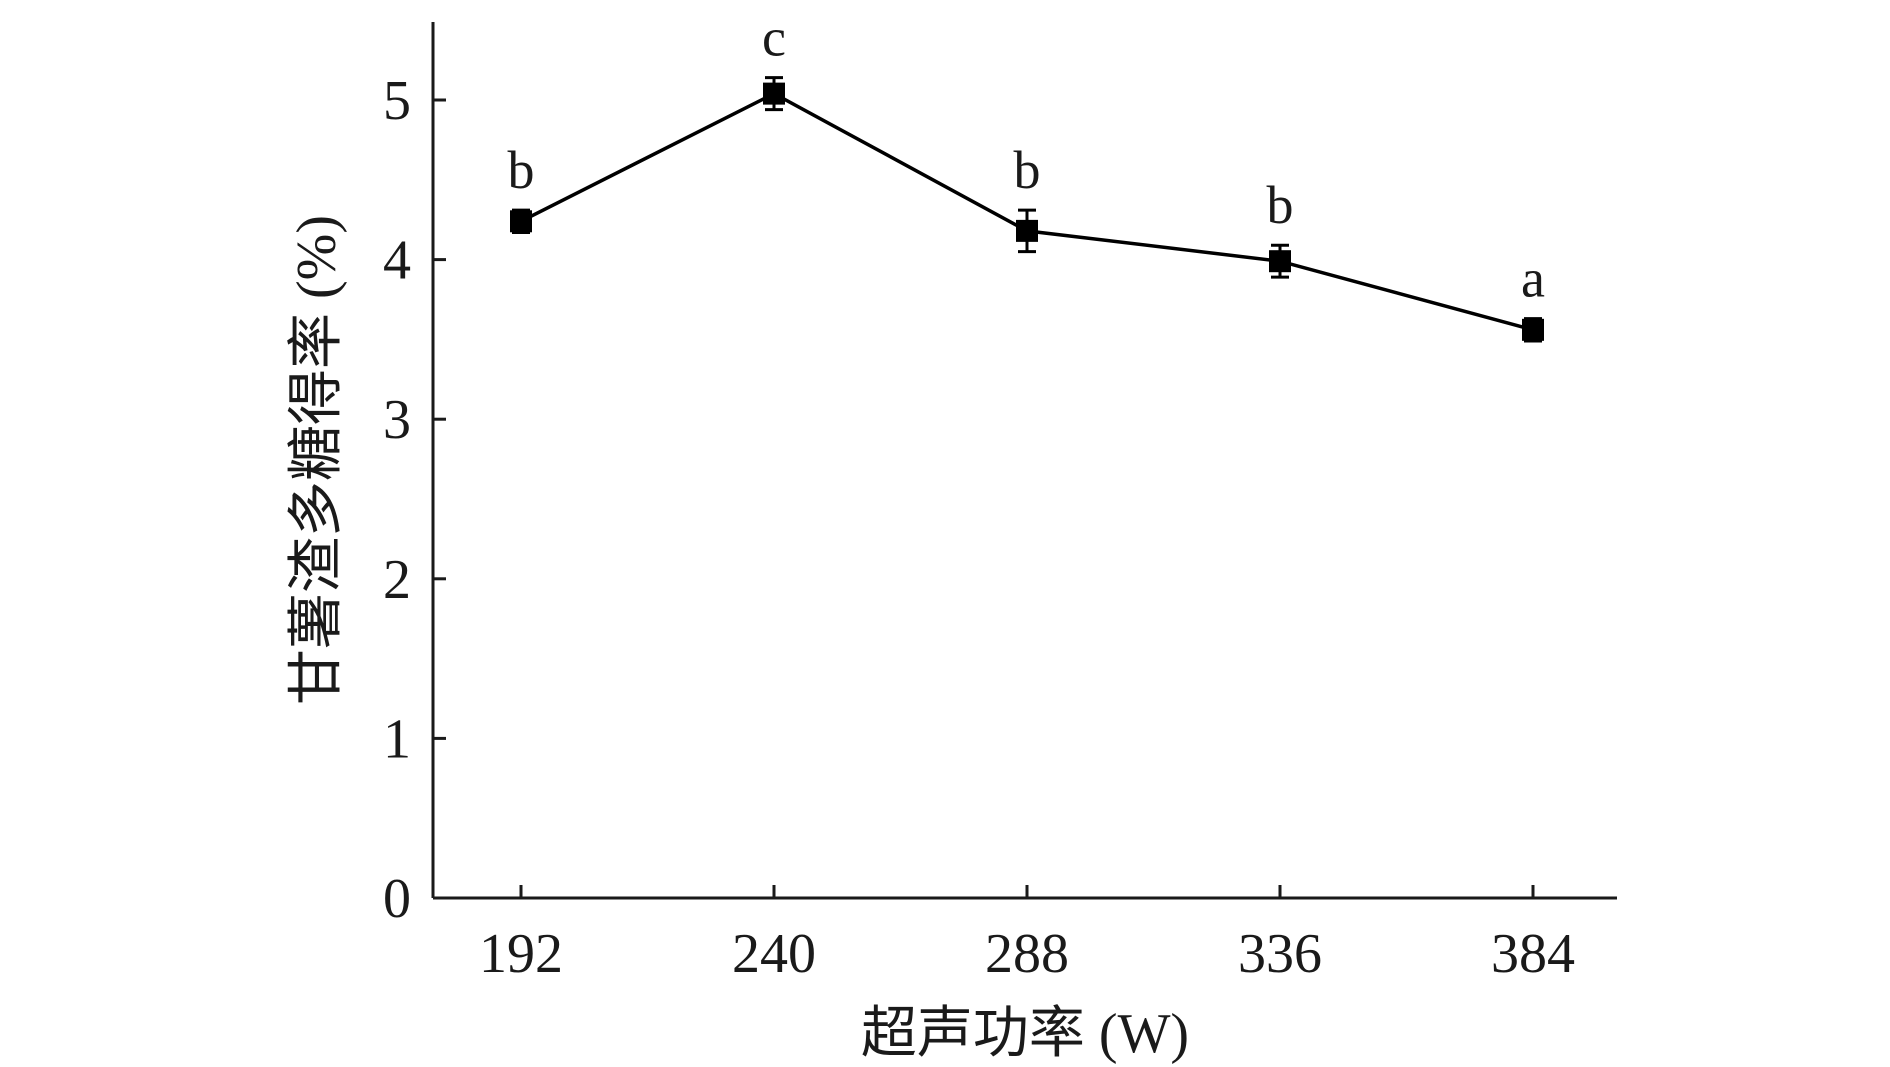 The image size is (1890, 1067). What do you see at coordinates (397, 420) in the screenshot?
I see `y-tick-label: 3` at bounding box center [397, 420].